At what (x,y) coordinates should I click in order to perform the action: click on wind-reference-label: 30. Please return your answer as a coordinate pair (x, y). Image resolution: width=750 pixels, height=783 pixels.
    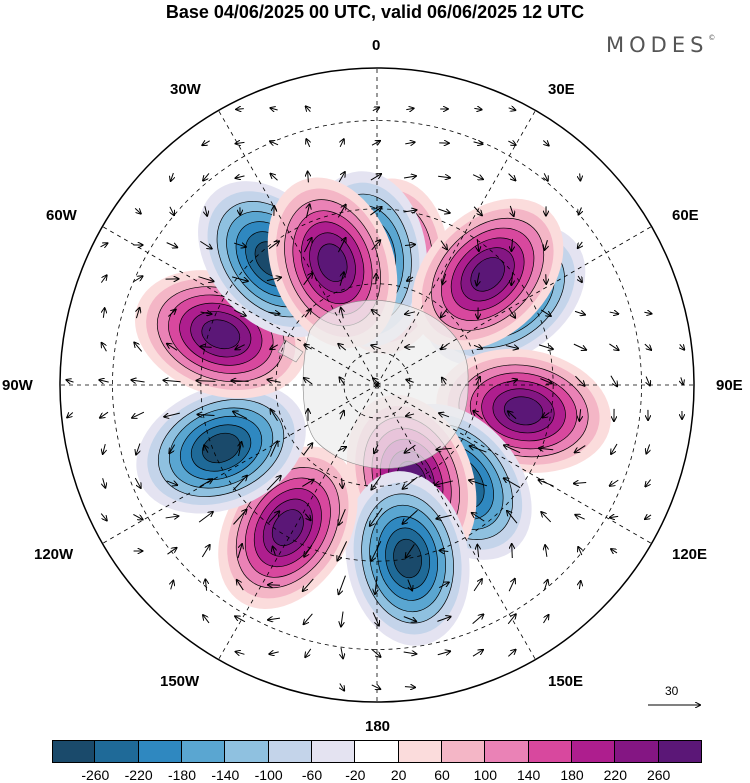
    Looking at the image, I should click on (672, 691).